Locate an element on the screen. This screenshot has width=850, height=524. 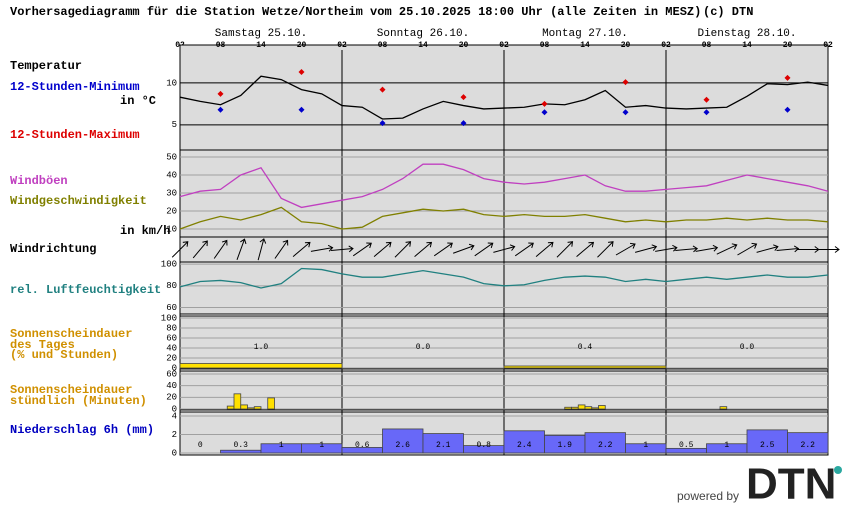
day-label: Sonntag 26.10. is located at coordinates (423, 34).